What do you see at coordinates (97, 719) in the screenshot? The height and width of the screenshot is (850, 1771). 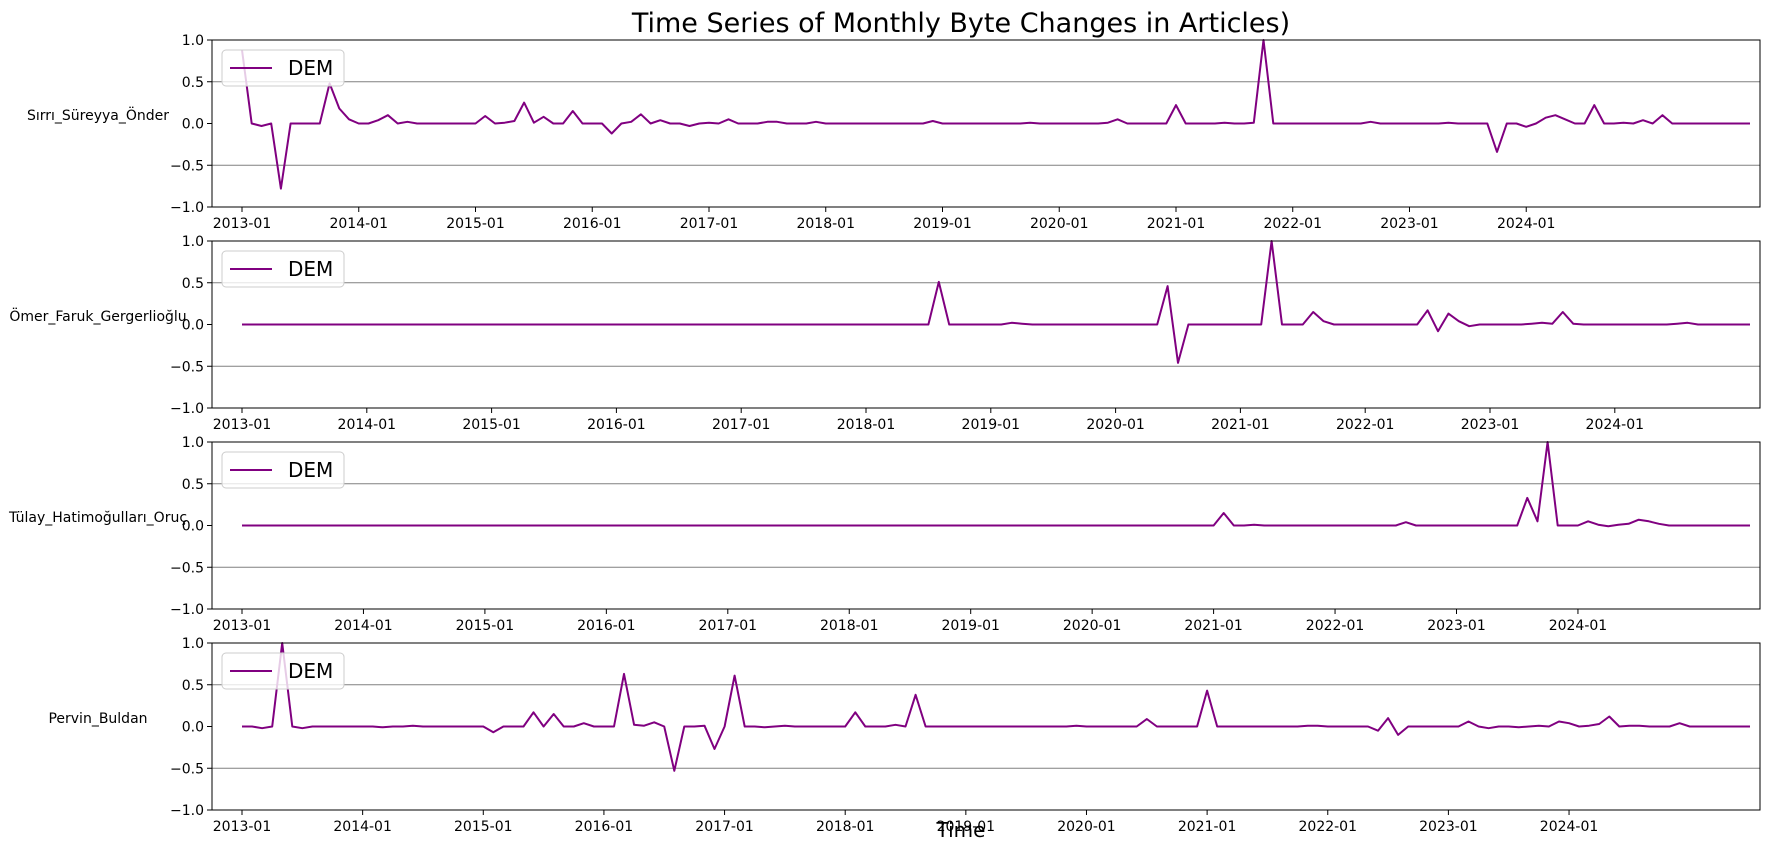 I see `y-axis-label: Pervin_Buldan` at bounding box center [97, 719].